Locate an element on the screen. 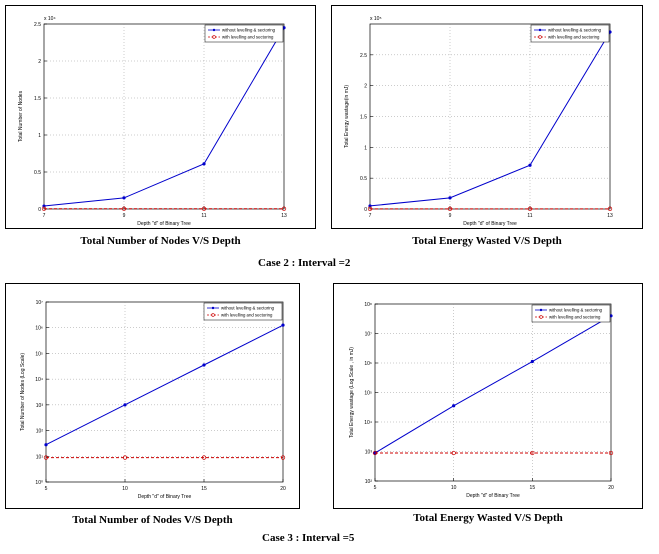 The width and height of the screenshot is (659, 554). y-axis-label: Total Number of Nodes (Log Scale) is located at coordinates (23, 392).